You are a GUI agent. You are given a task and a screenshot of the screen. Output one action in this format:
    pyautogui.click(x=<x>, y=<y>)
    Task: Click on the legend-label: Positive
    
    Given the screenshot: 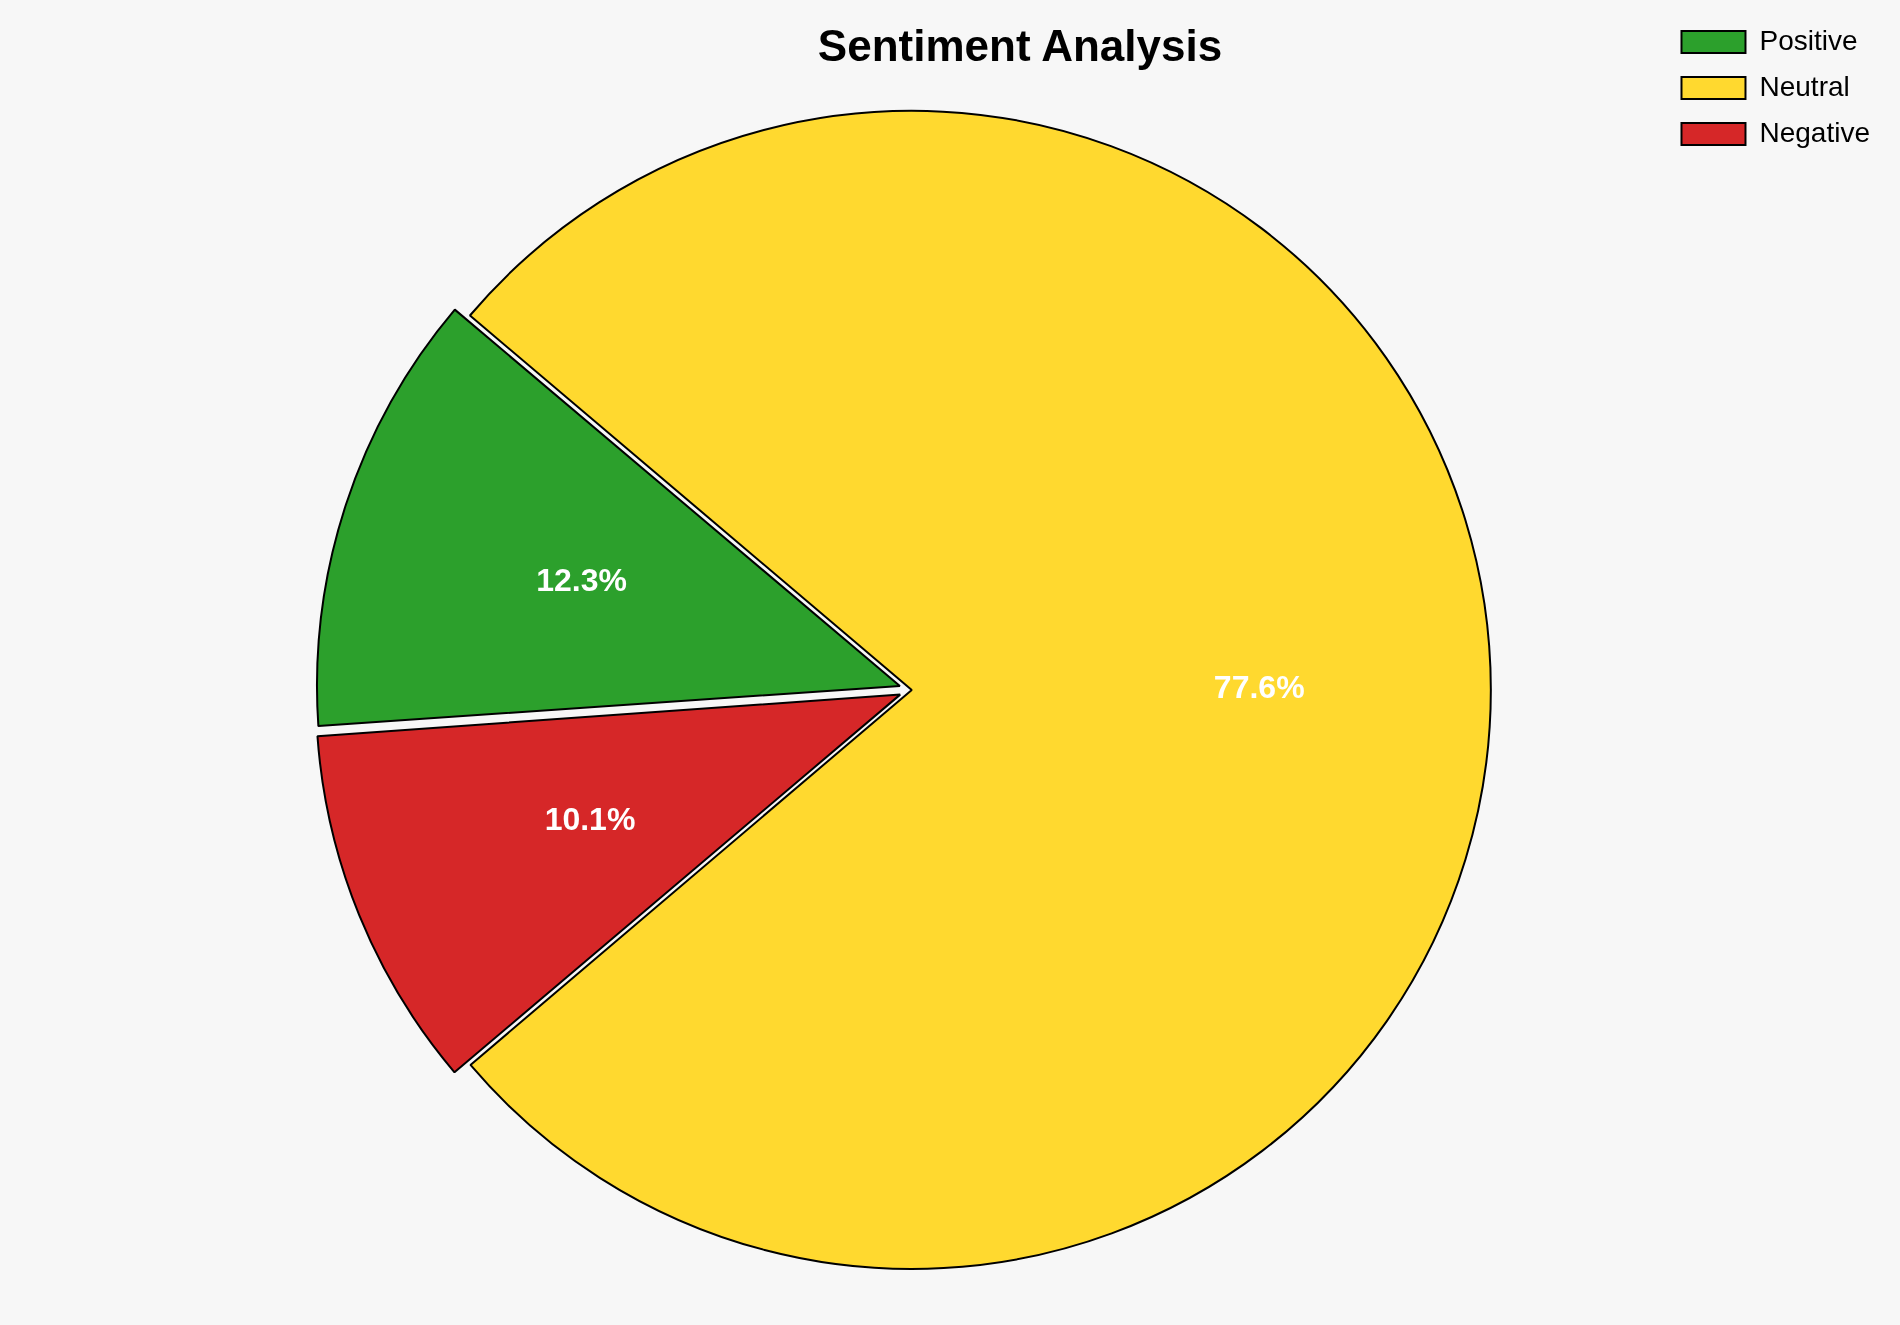 What is the action you would take?
    pyautogui.click(x=1808, y=40)
    